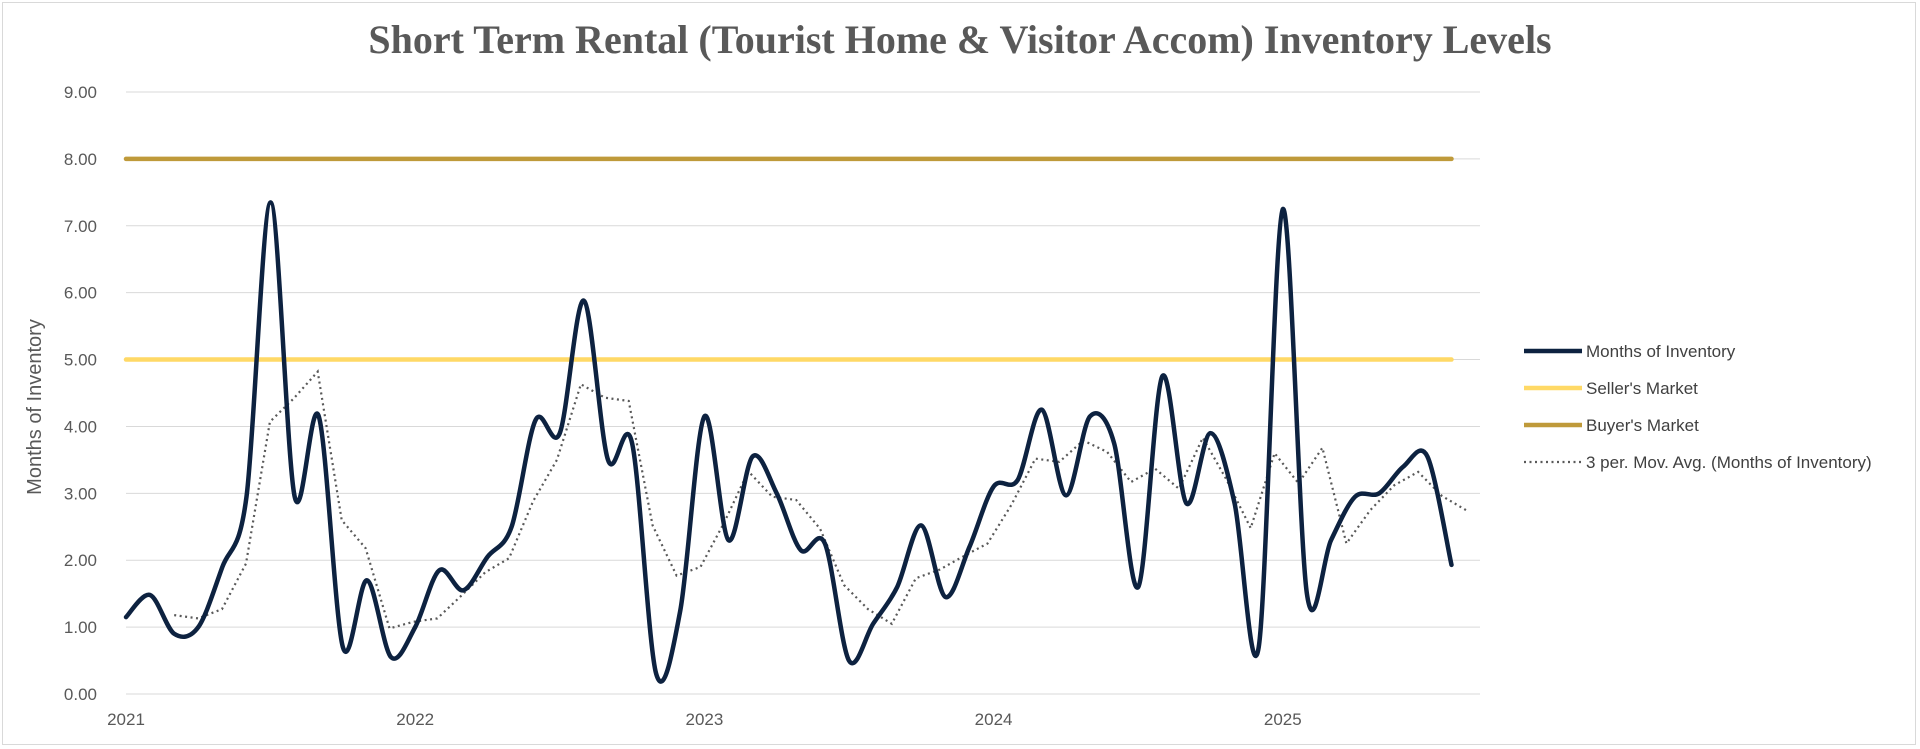 The height and width of the screenshot is (749, 1920). I want to click on y-tick-label: 6.00, so click(80, 293).